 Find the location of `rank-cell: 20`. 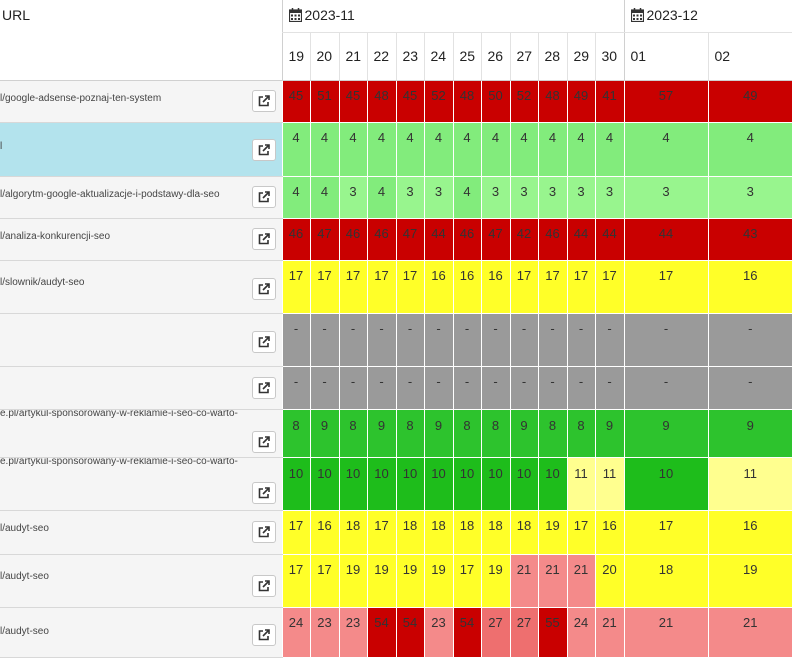

rank-cell: 20 is located at coordinates (609, 581).